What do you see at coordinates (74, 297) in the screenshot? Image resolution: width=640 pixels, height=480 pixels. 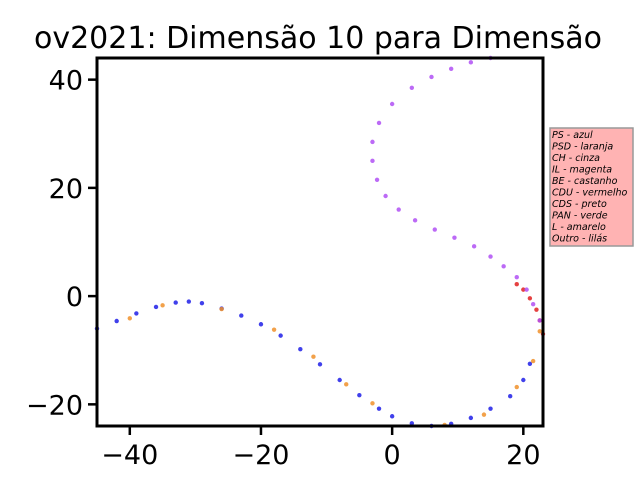 I see `y-tick-label: 0` at bounding box center [74, 297].